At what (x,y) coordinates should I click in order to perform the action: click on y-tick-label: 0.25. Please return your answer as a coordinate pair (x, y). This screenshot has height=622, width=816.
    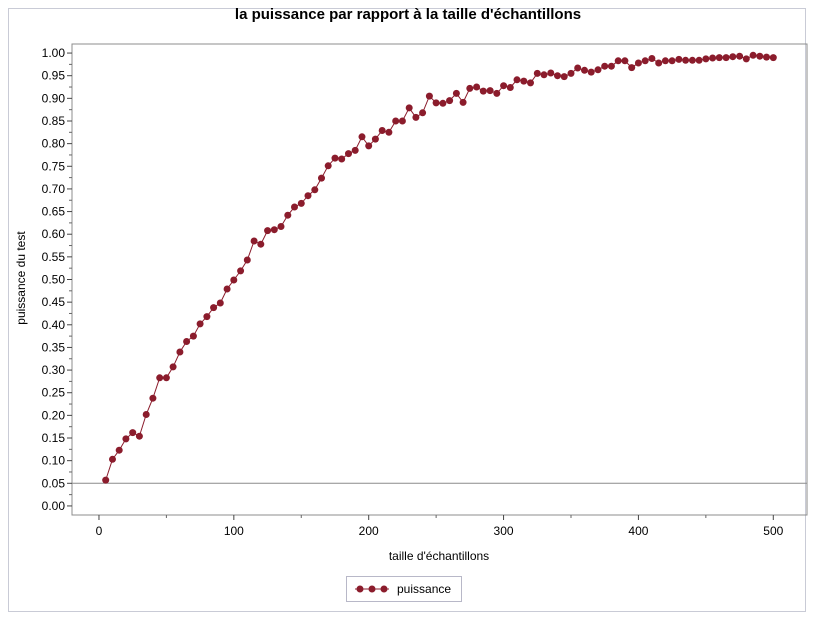
    Looking at the image, I should click on (54, 393).